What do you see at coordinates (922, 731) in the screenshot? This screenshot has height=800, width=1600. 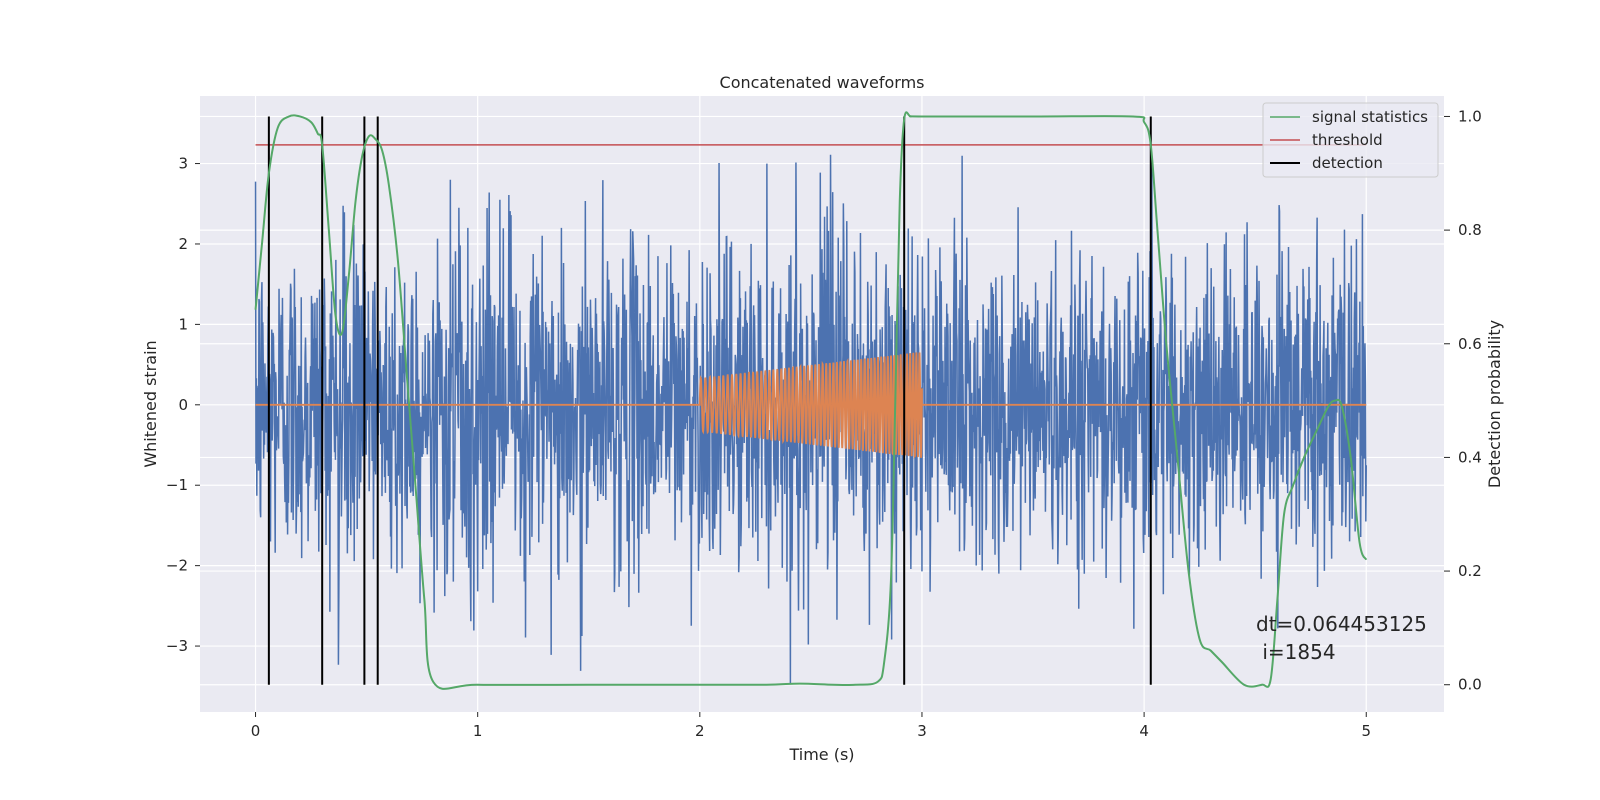 I see `x-tick-label: 3` at bounding box center [922, 731].